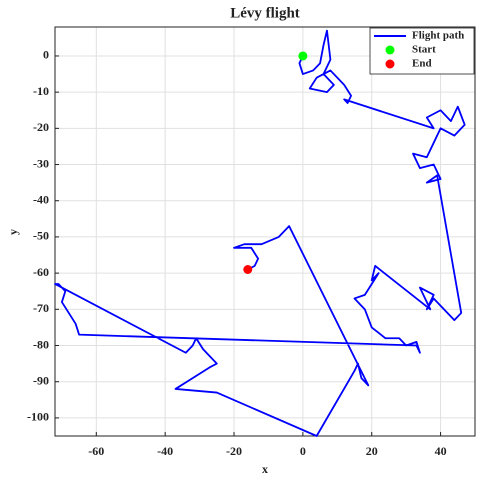 Image resolution: width=496 pixels, height=484 pixels. I want to click on y-tick-label: -100, so click(38, 417).